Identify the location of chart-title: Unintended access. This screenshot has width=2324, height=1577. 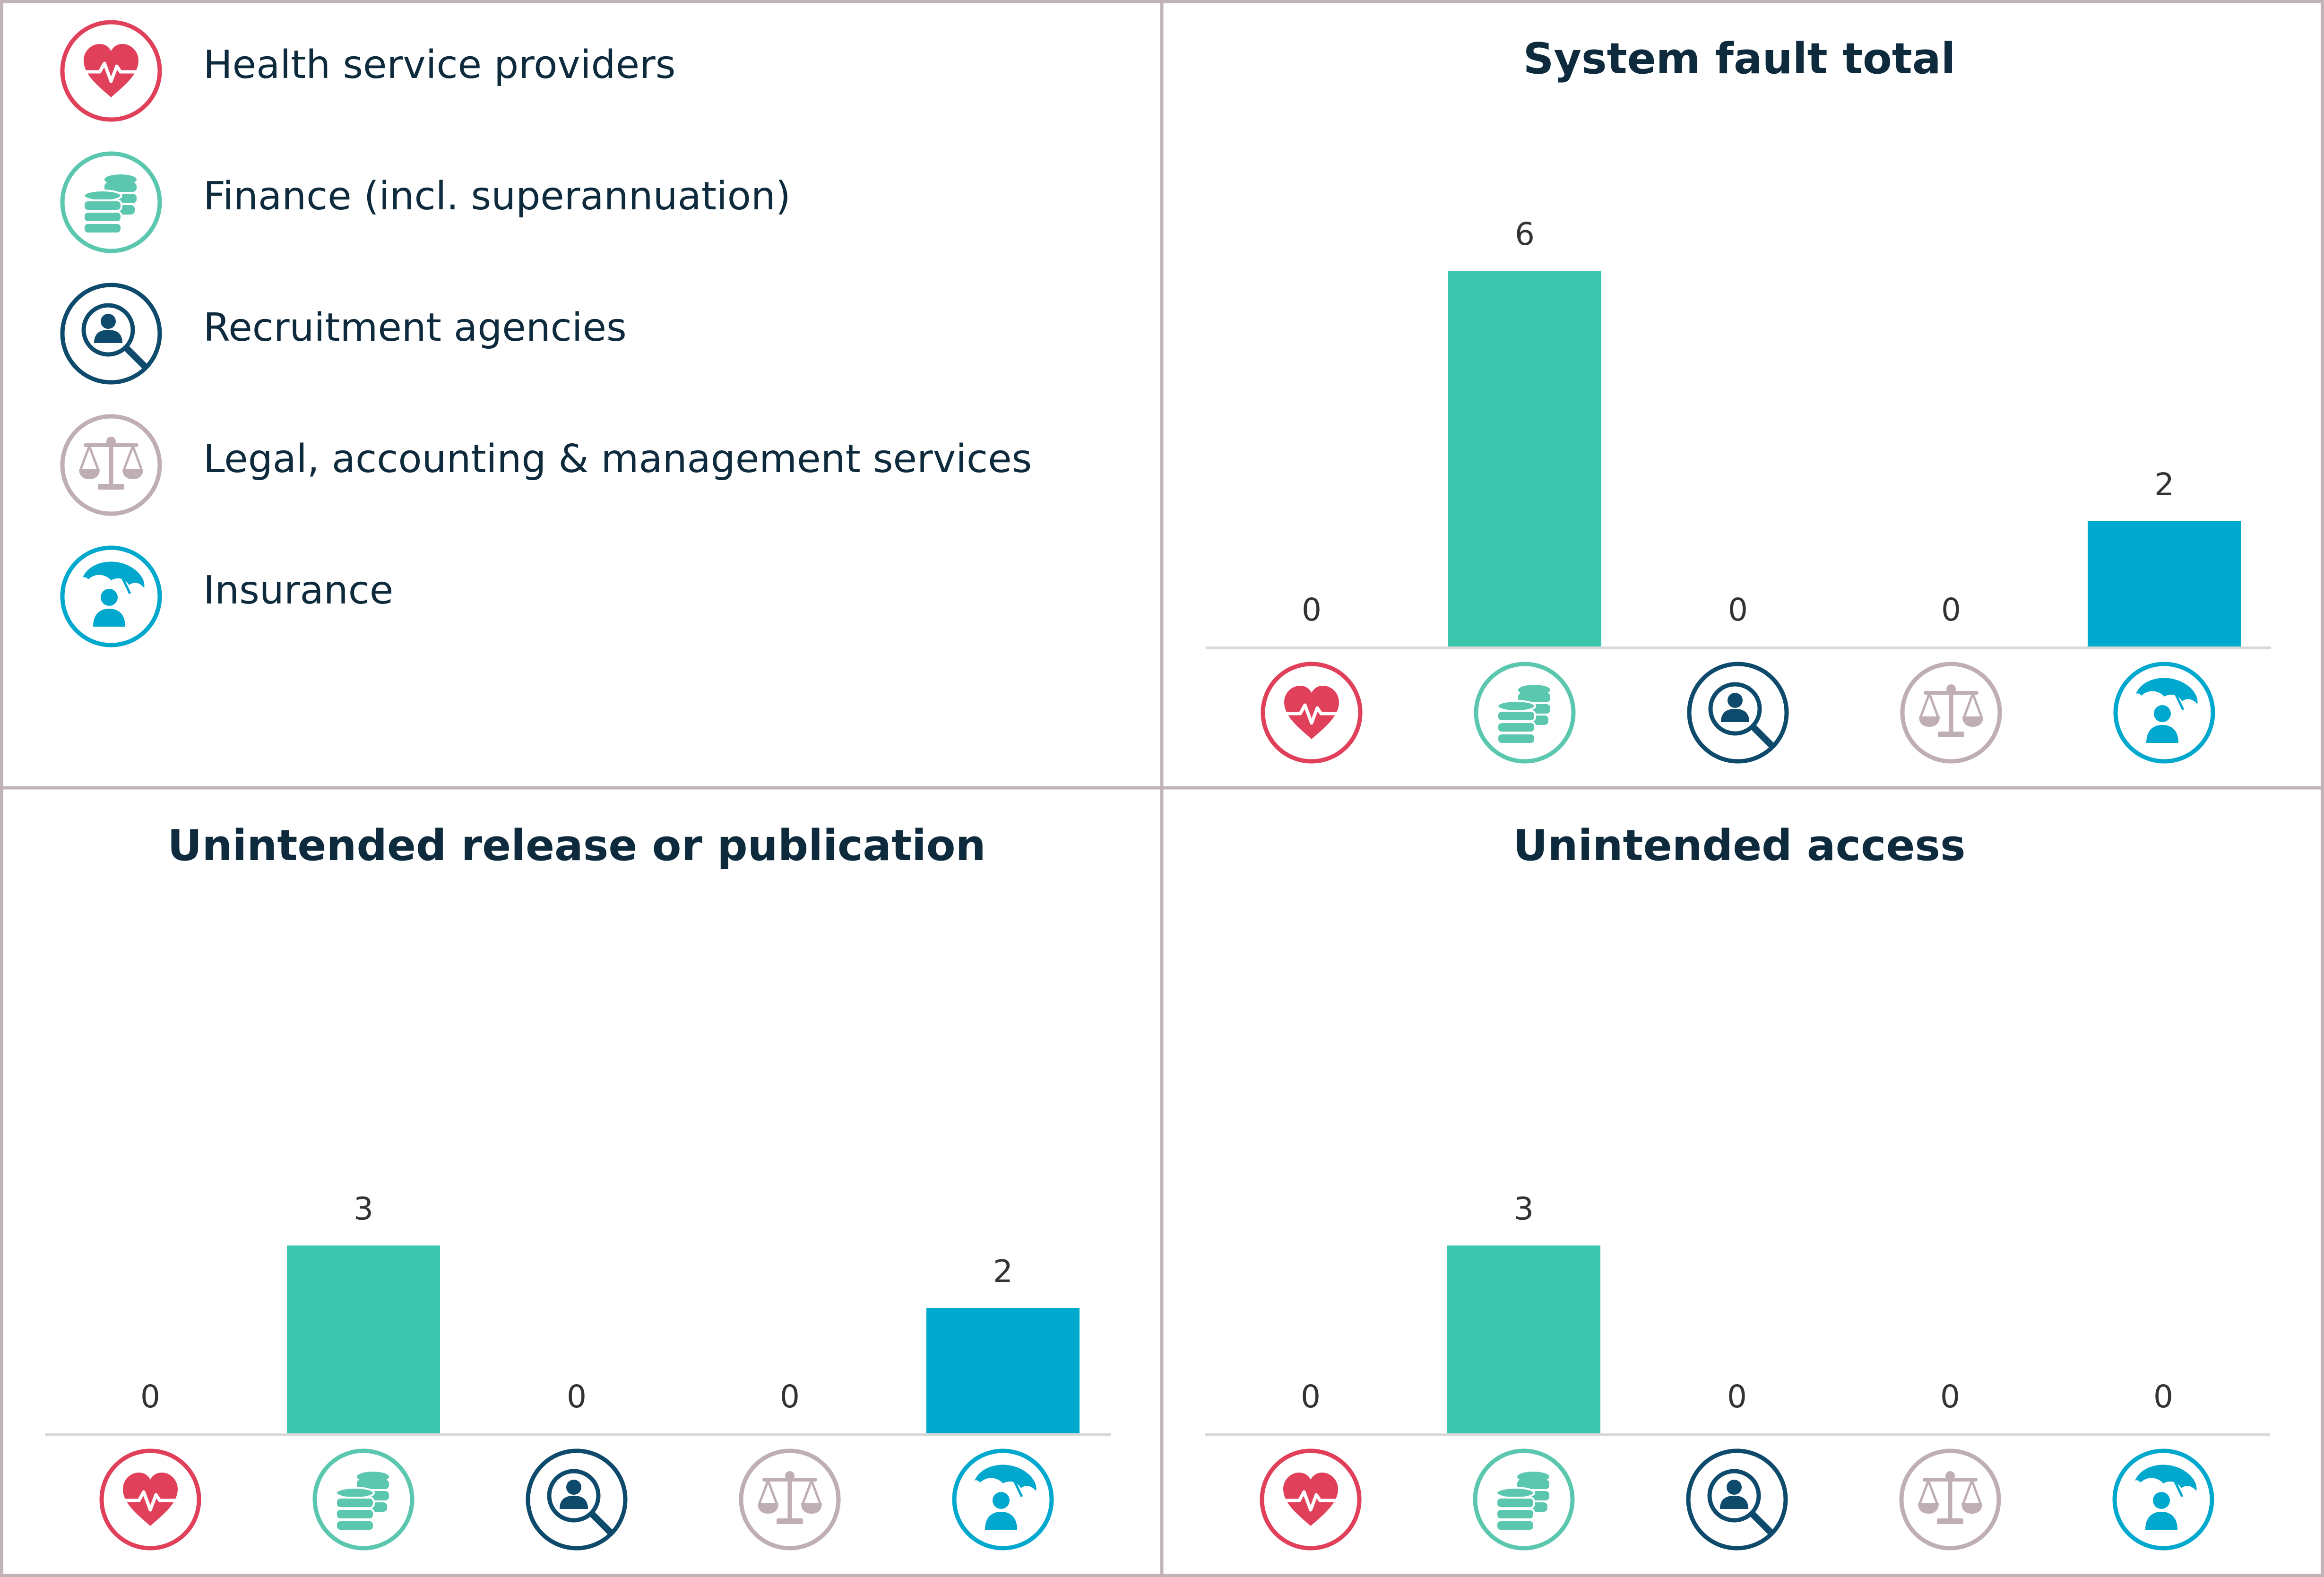
(1739, 845).